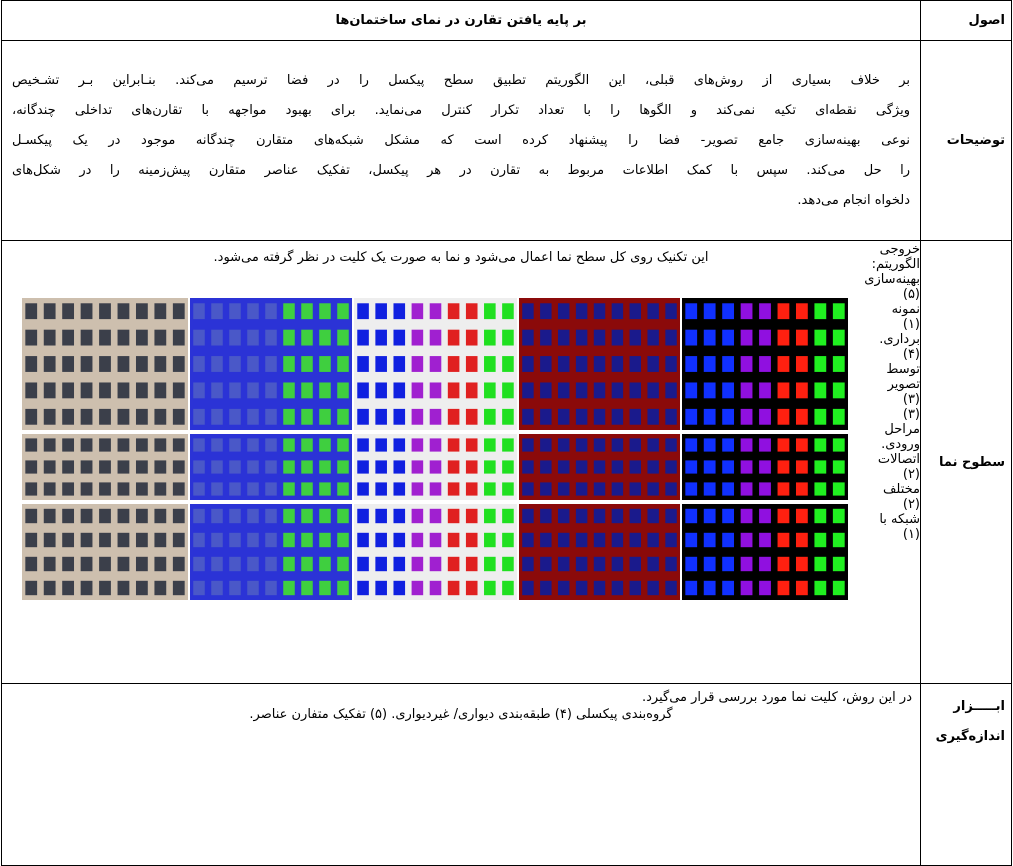 The height and width of the screenshot is (866, 1013). Describe the element at coordinates (892, 279) in the screenshot. I see `fragment-line: بهینه‌سازی` at that location.